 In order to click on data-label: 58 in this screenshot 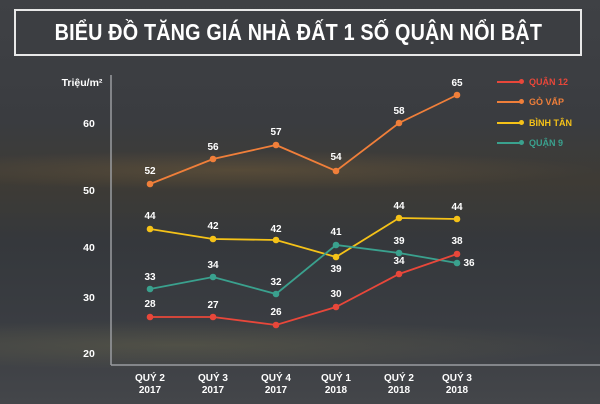, I will do `click(399, 111)`.